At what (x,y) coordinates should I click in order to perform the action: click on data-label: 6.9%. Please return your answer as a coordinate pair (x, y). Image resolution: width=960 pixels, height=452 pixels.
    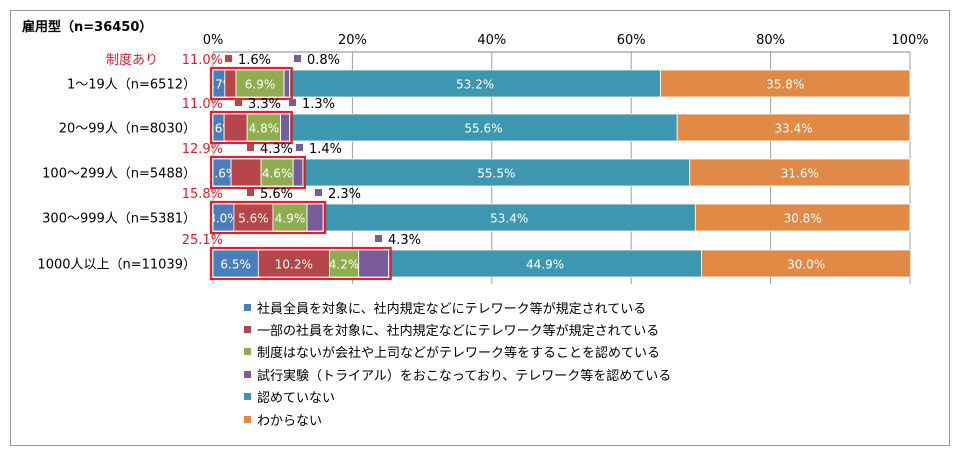
    Looking at the image, I should click on (260, 85).